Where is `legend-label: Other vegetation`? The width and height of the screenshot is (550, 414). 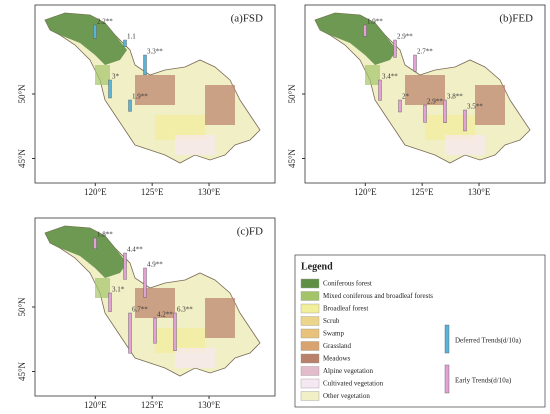 legend-label: Other vegetation is located at coordinates (346, 396).